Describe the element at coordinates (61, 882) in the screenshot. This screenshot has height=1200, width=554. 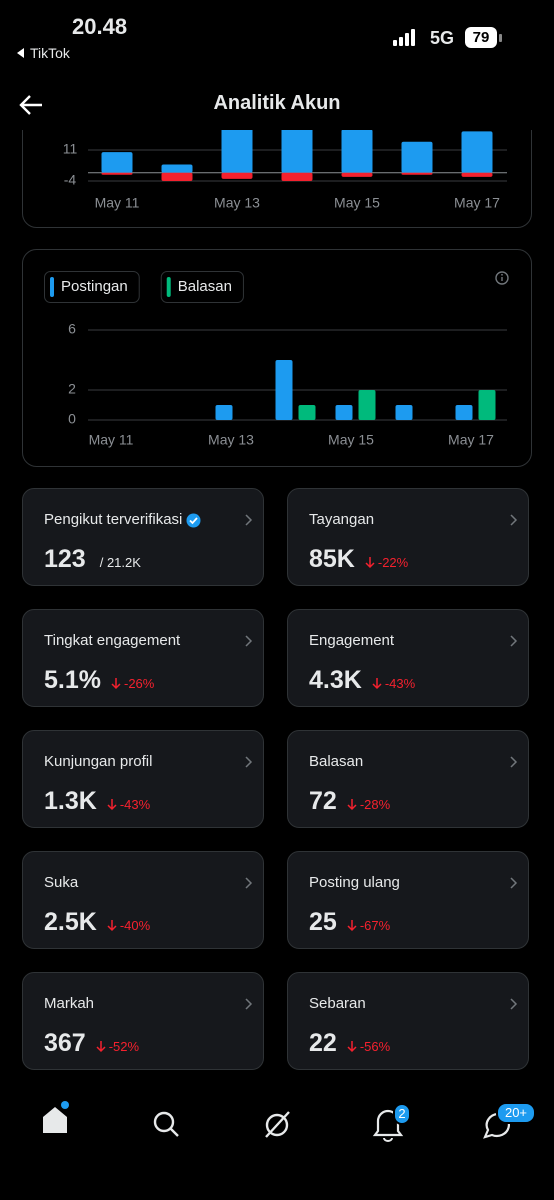
I see `metric-label: Suka` at that location.